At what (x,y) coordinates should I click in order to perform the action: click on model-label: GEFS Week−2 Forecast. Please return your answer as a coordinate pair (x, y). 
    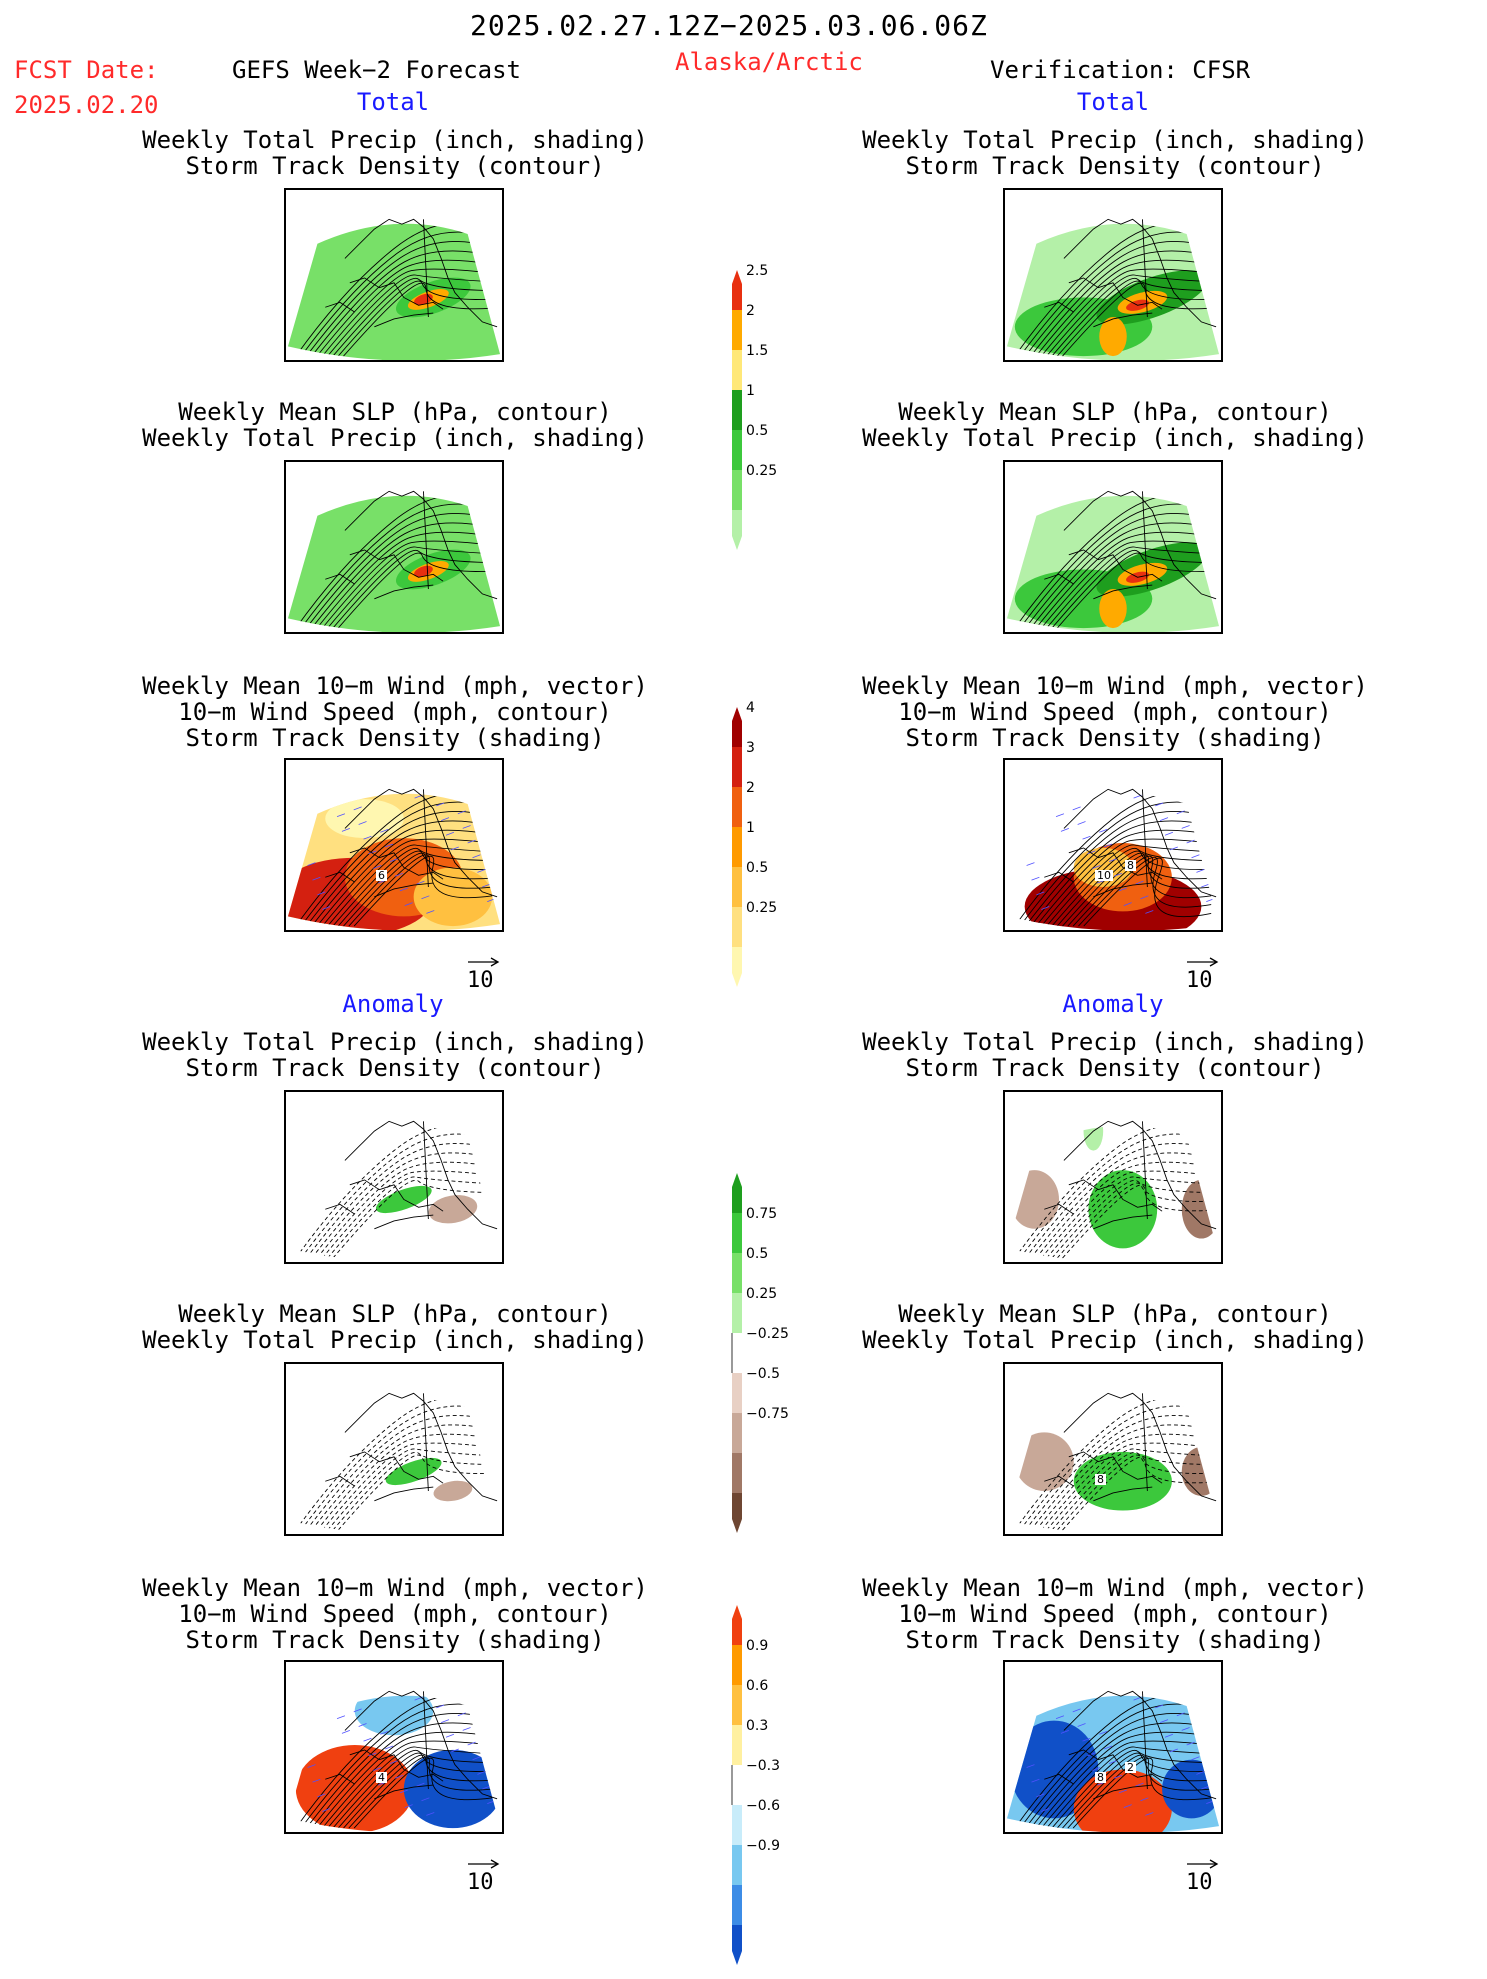
    Looking at the image, I should click on (376, 70).